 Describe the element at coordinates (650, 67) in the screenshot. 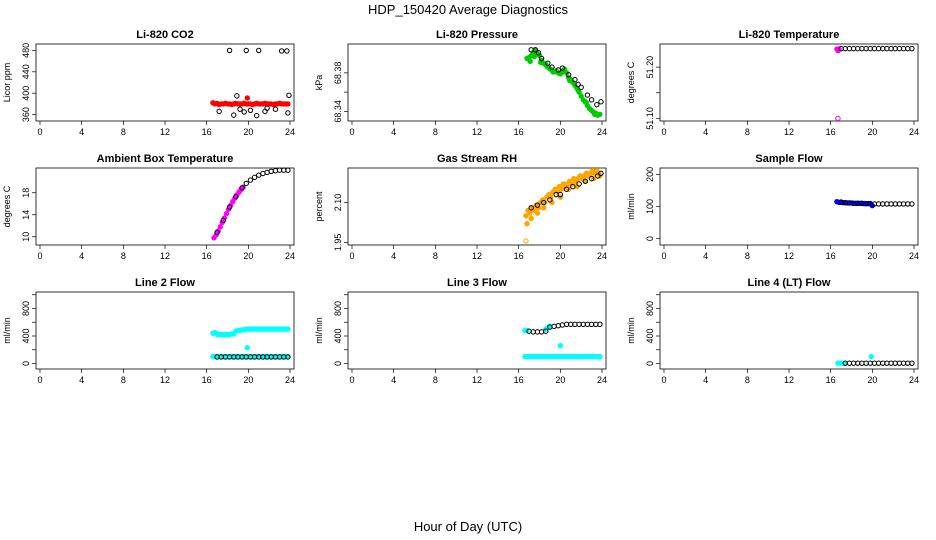

I see `y-tick-label: 51.20` at that location.